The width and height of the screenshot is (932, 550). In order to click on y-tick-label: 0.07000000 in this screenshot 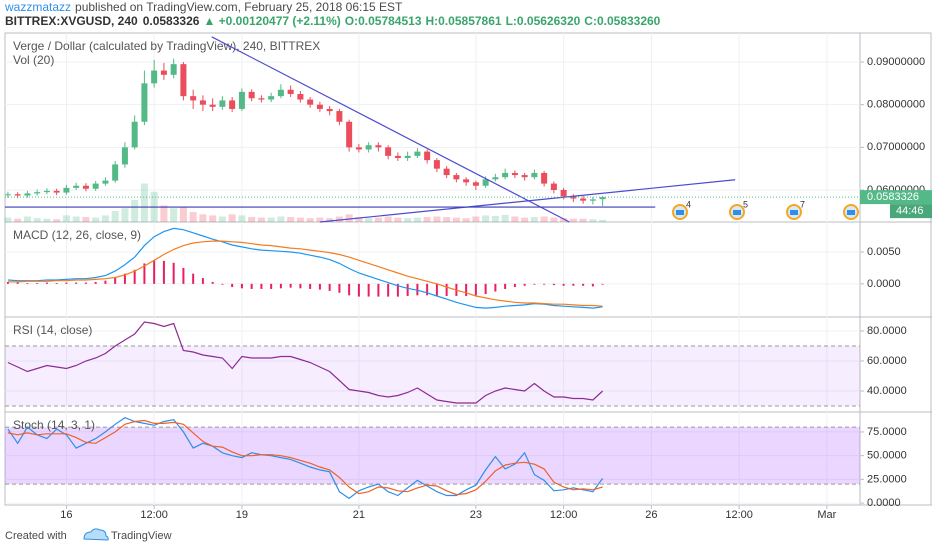, I will do `click(896, 147)`.